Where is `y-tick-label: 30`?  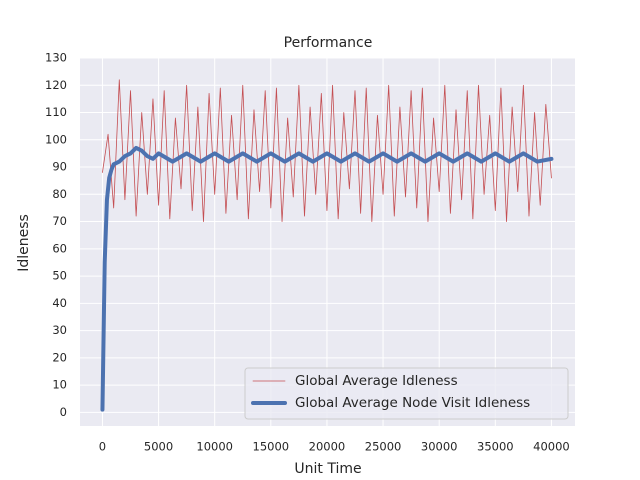 y-tick-label: 30 is located at coordinates (59, 330).